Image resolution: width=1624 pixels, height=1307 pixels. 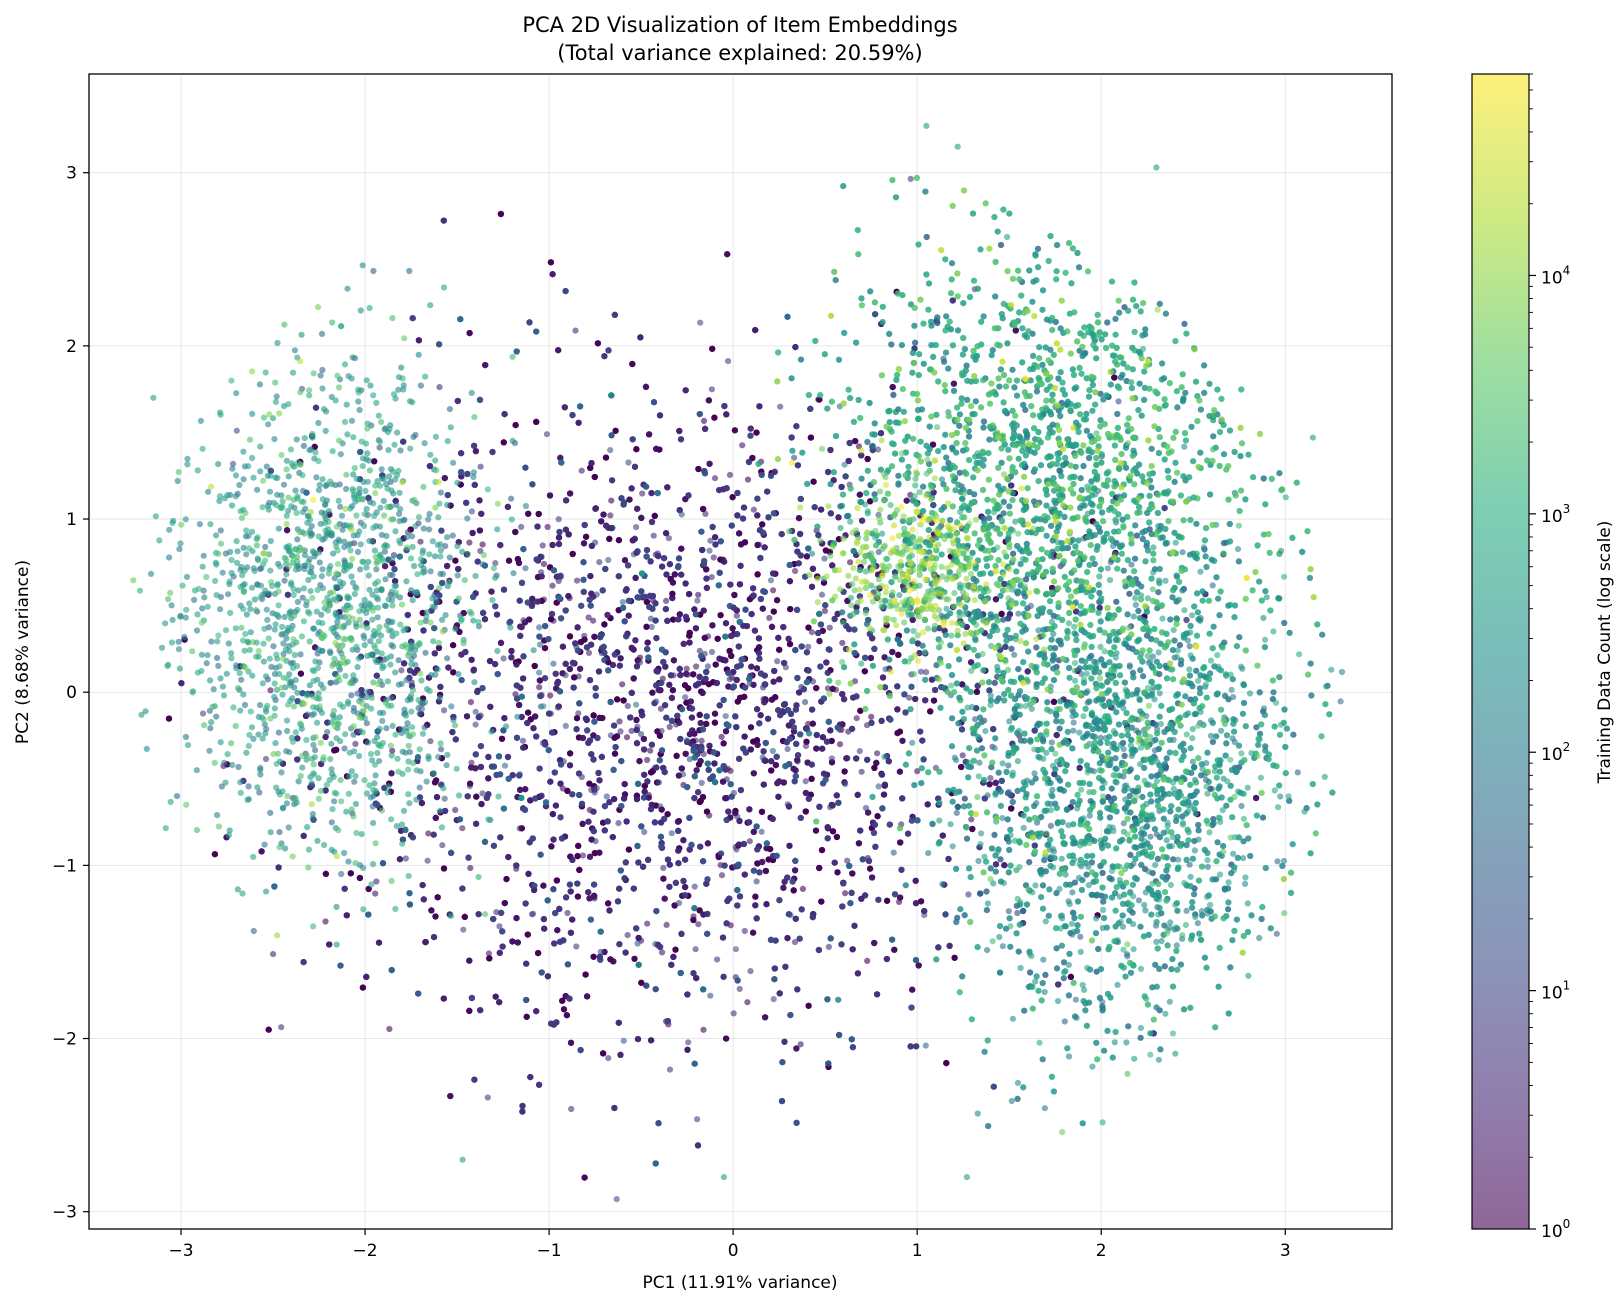 I want to click on chart-title: PCA 2D Visualization of Item Embeddings, so click(x=739, y=25).